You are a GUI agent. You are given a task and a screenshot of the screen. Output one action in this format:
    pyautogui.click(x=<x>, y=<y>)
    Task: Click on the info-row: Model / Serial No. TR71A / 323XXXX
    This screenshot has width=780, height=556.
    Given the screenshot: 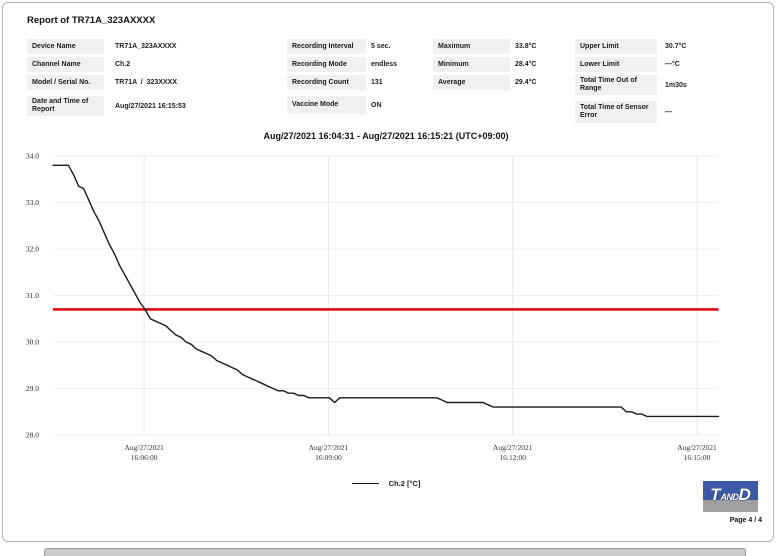 What is the action you would take?
    pyautogui.click(x=106, y=82)
    